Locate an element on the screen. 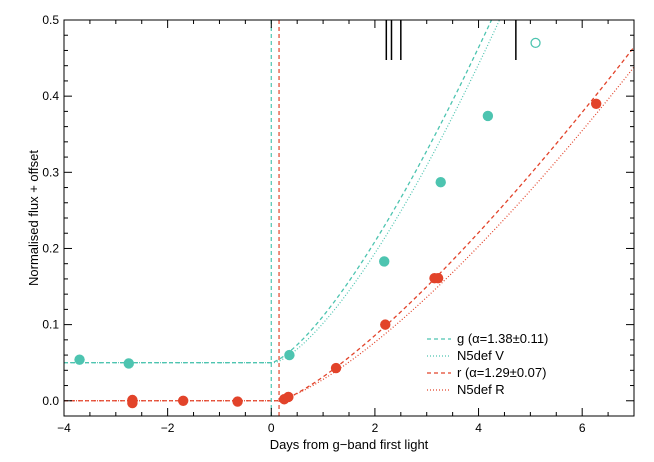 The height and width of the screenshot is (462, 654). y-tick-label: 0.4 is located at coordinates (50, 96).